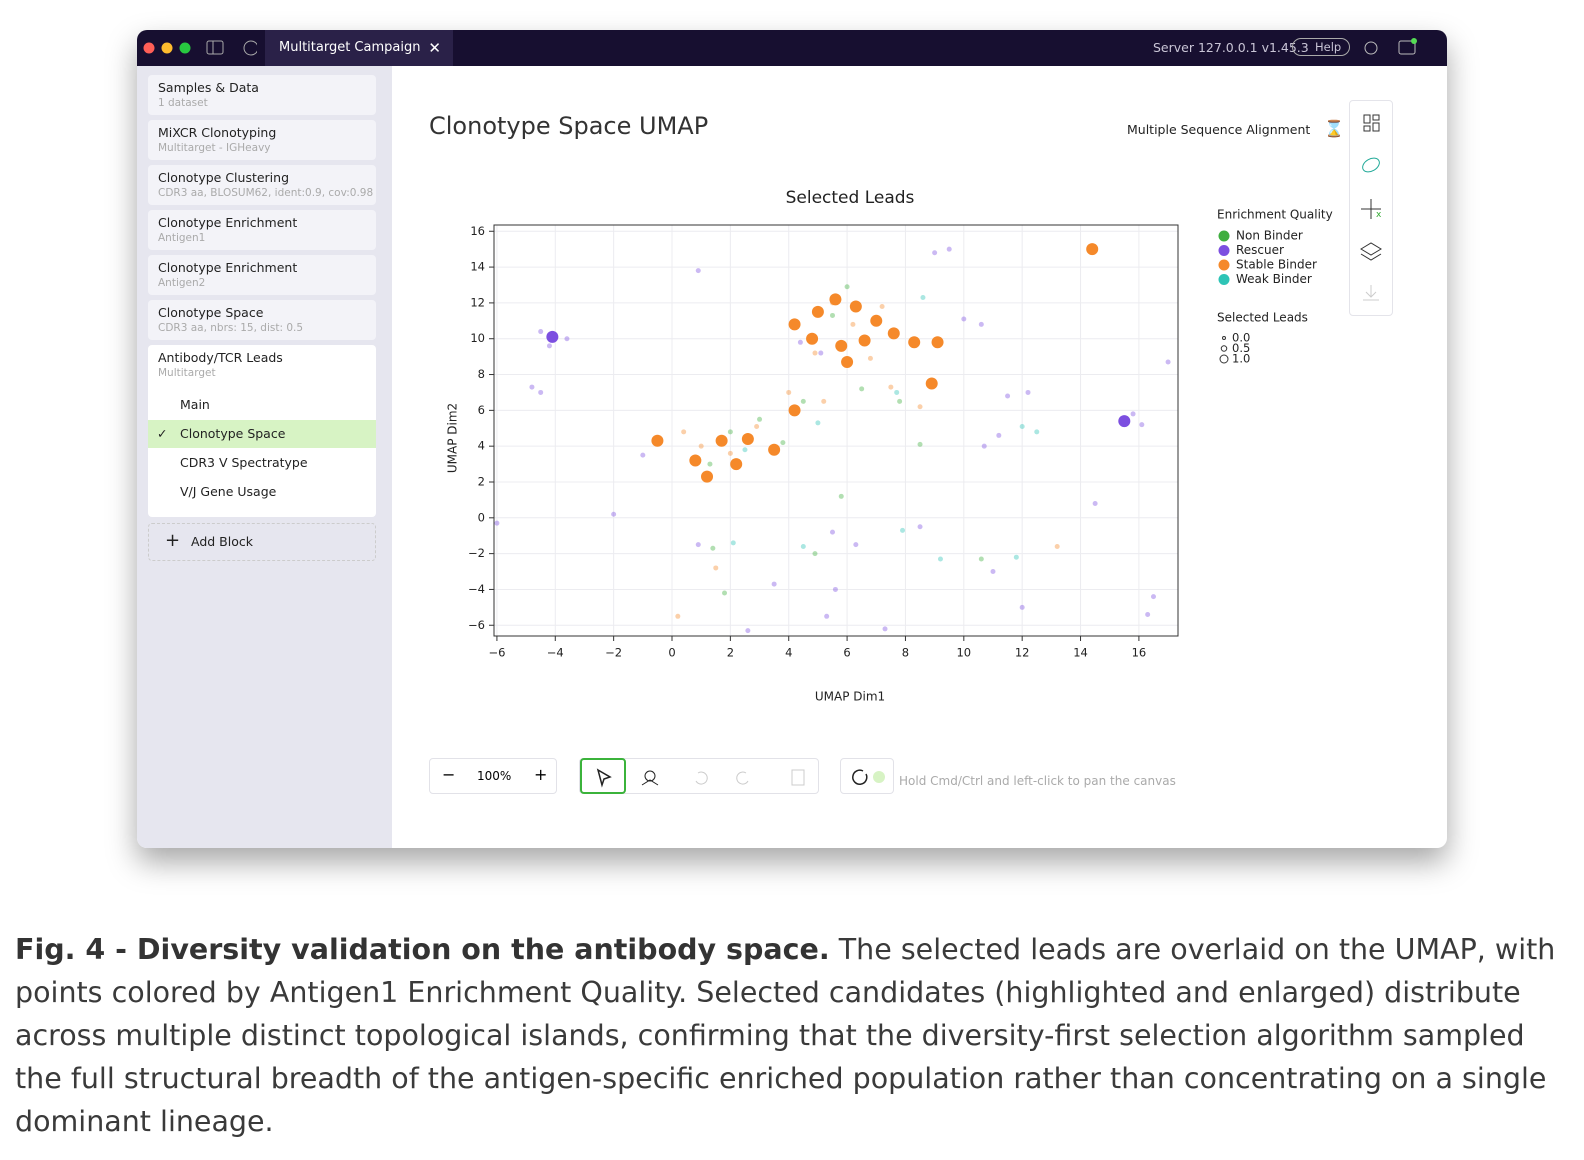 Image resolution: width=1584 pixels, height=1160 pixels. What do you see at coordinates (262, 434) in the screenshot?
I see `view-item: Clonotype Space ✓` at bounding box center [262, 434].